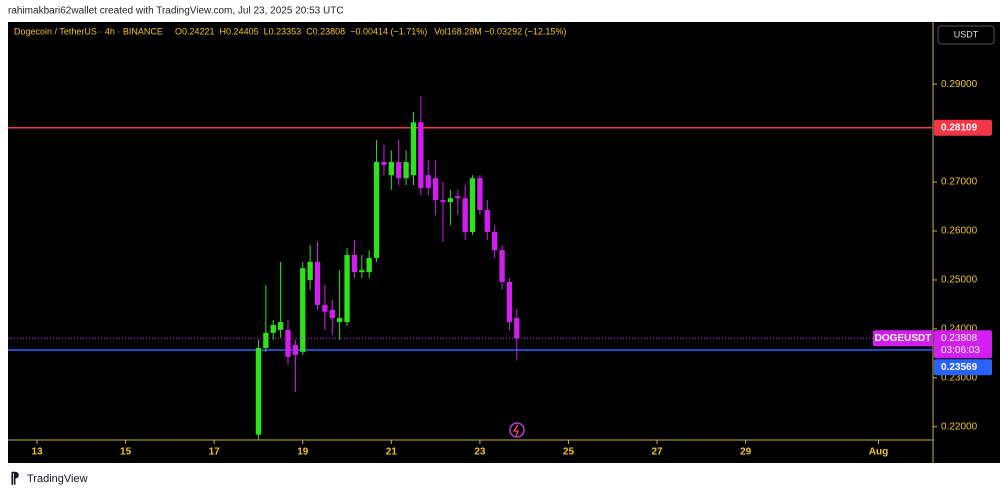 The image size is (1000, 493). Describe the element at coordinates (15, 478) in the screenshot. I see `logo-mark: ⁋` at that location.